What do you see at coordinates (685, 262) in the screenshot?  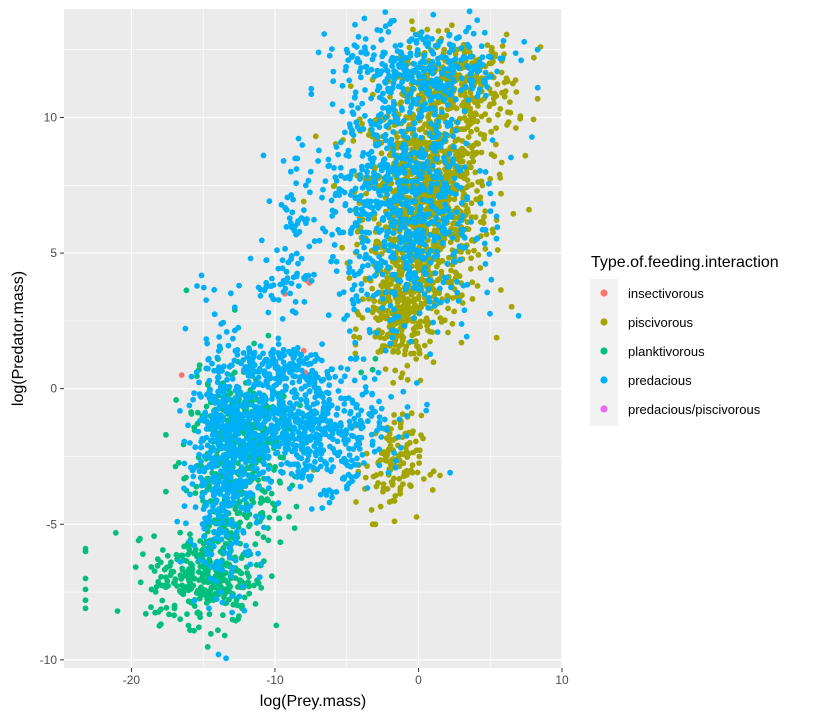 I see `legend-title: Type.of.feeding.interaction` at bounding box center [685, 262].